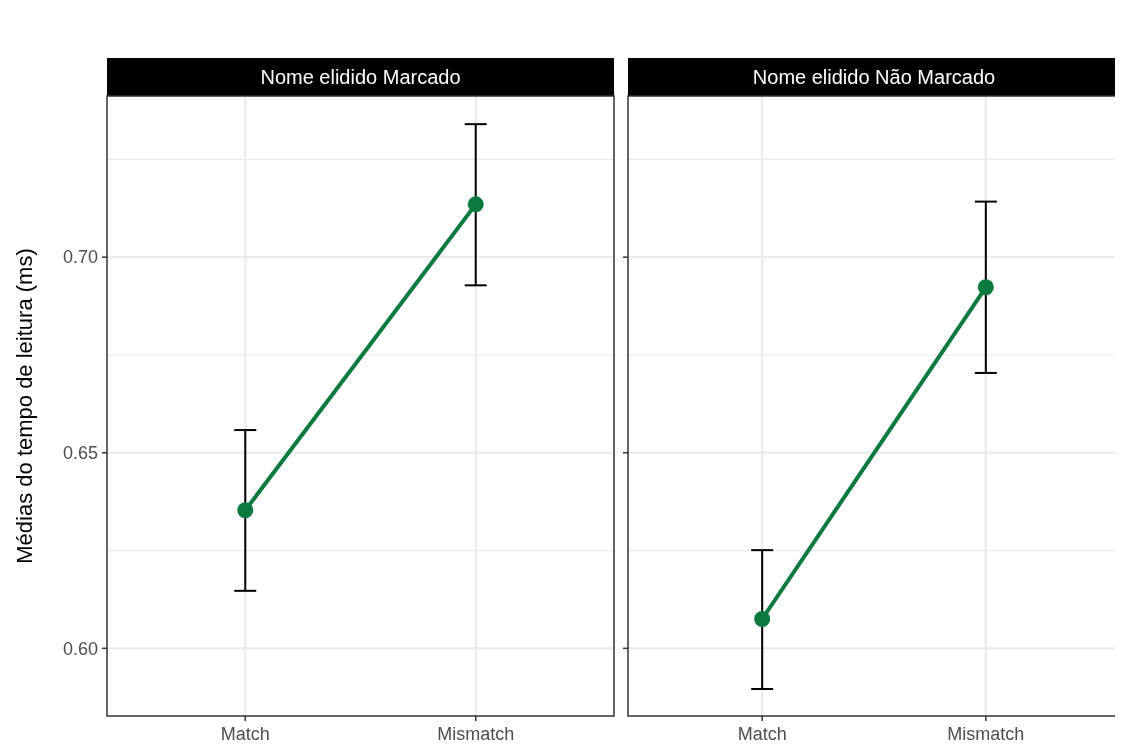  I want to click on y-tick-label: 0.70, so click(80, 257).